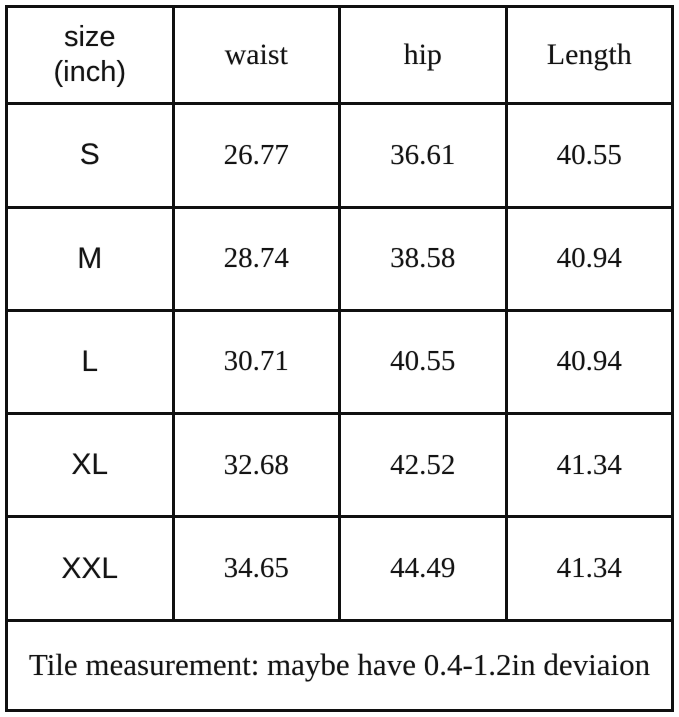  I want to click on table-row-xxl: XXL 34.65 44.49 41.34, so click(339, 568).